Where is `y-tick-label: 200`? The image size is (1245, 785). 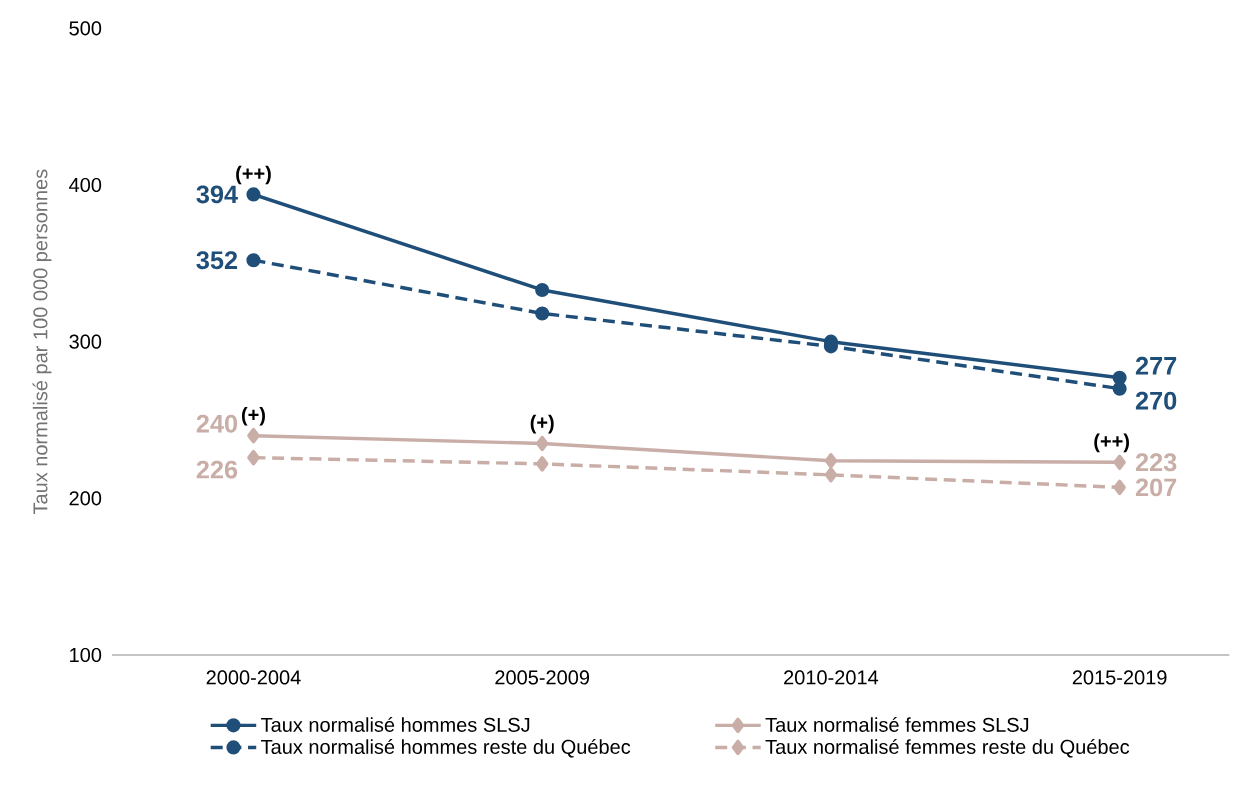
y-tick-label: 200 is located at coordinates (85, 498).